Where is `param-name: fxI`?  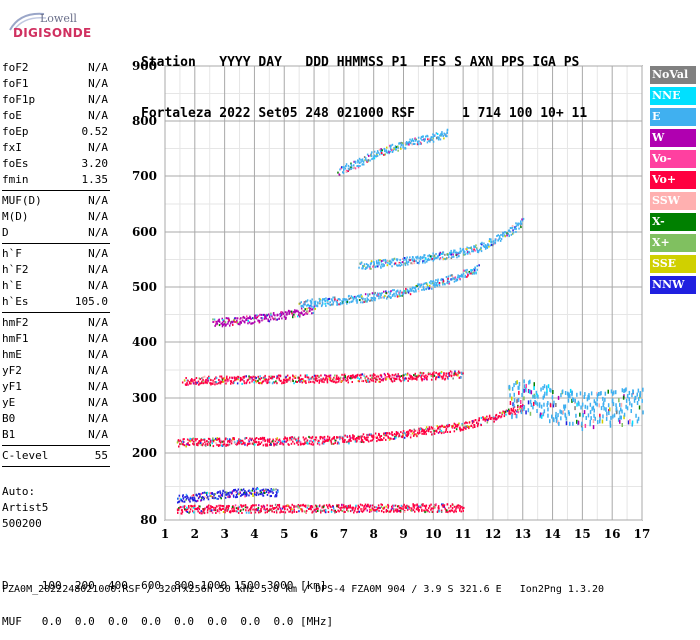
param-name: fxI is located at coordinates (12, 147).